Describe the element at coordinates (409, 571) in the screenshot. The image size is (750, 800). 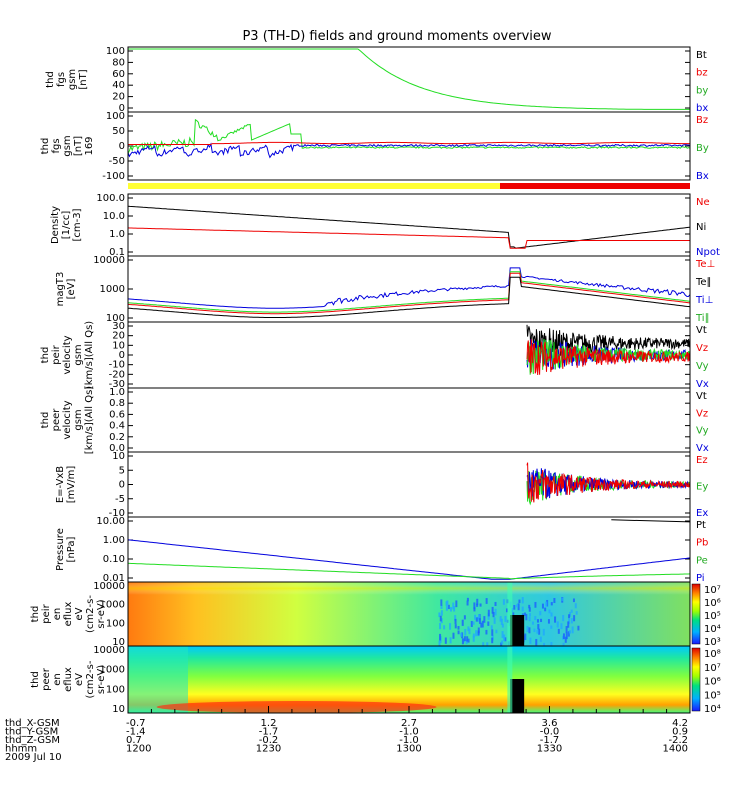
I see `series-Pe` at that location.